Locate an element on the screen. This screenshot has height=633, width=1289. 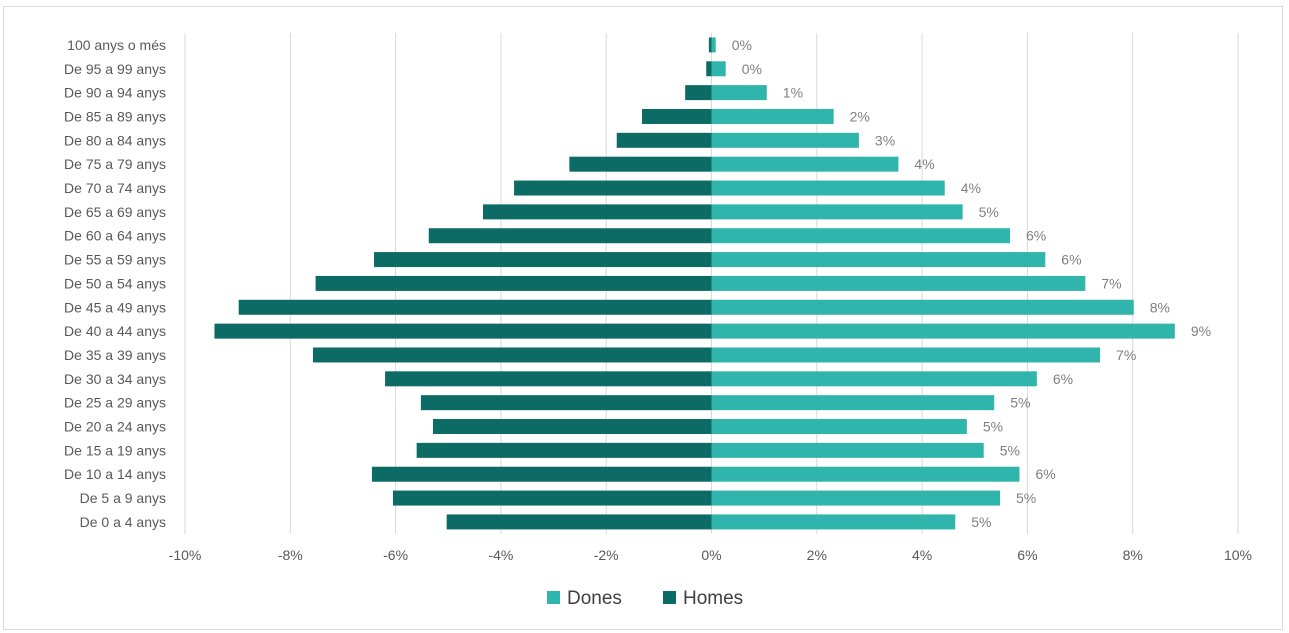
x-tick-label: 4% is located at coordinates (922, 555).